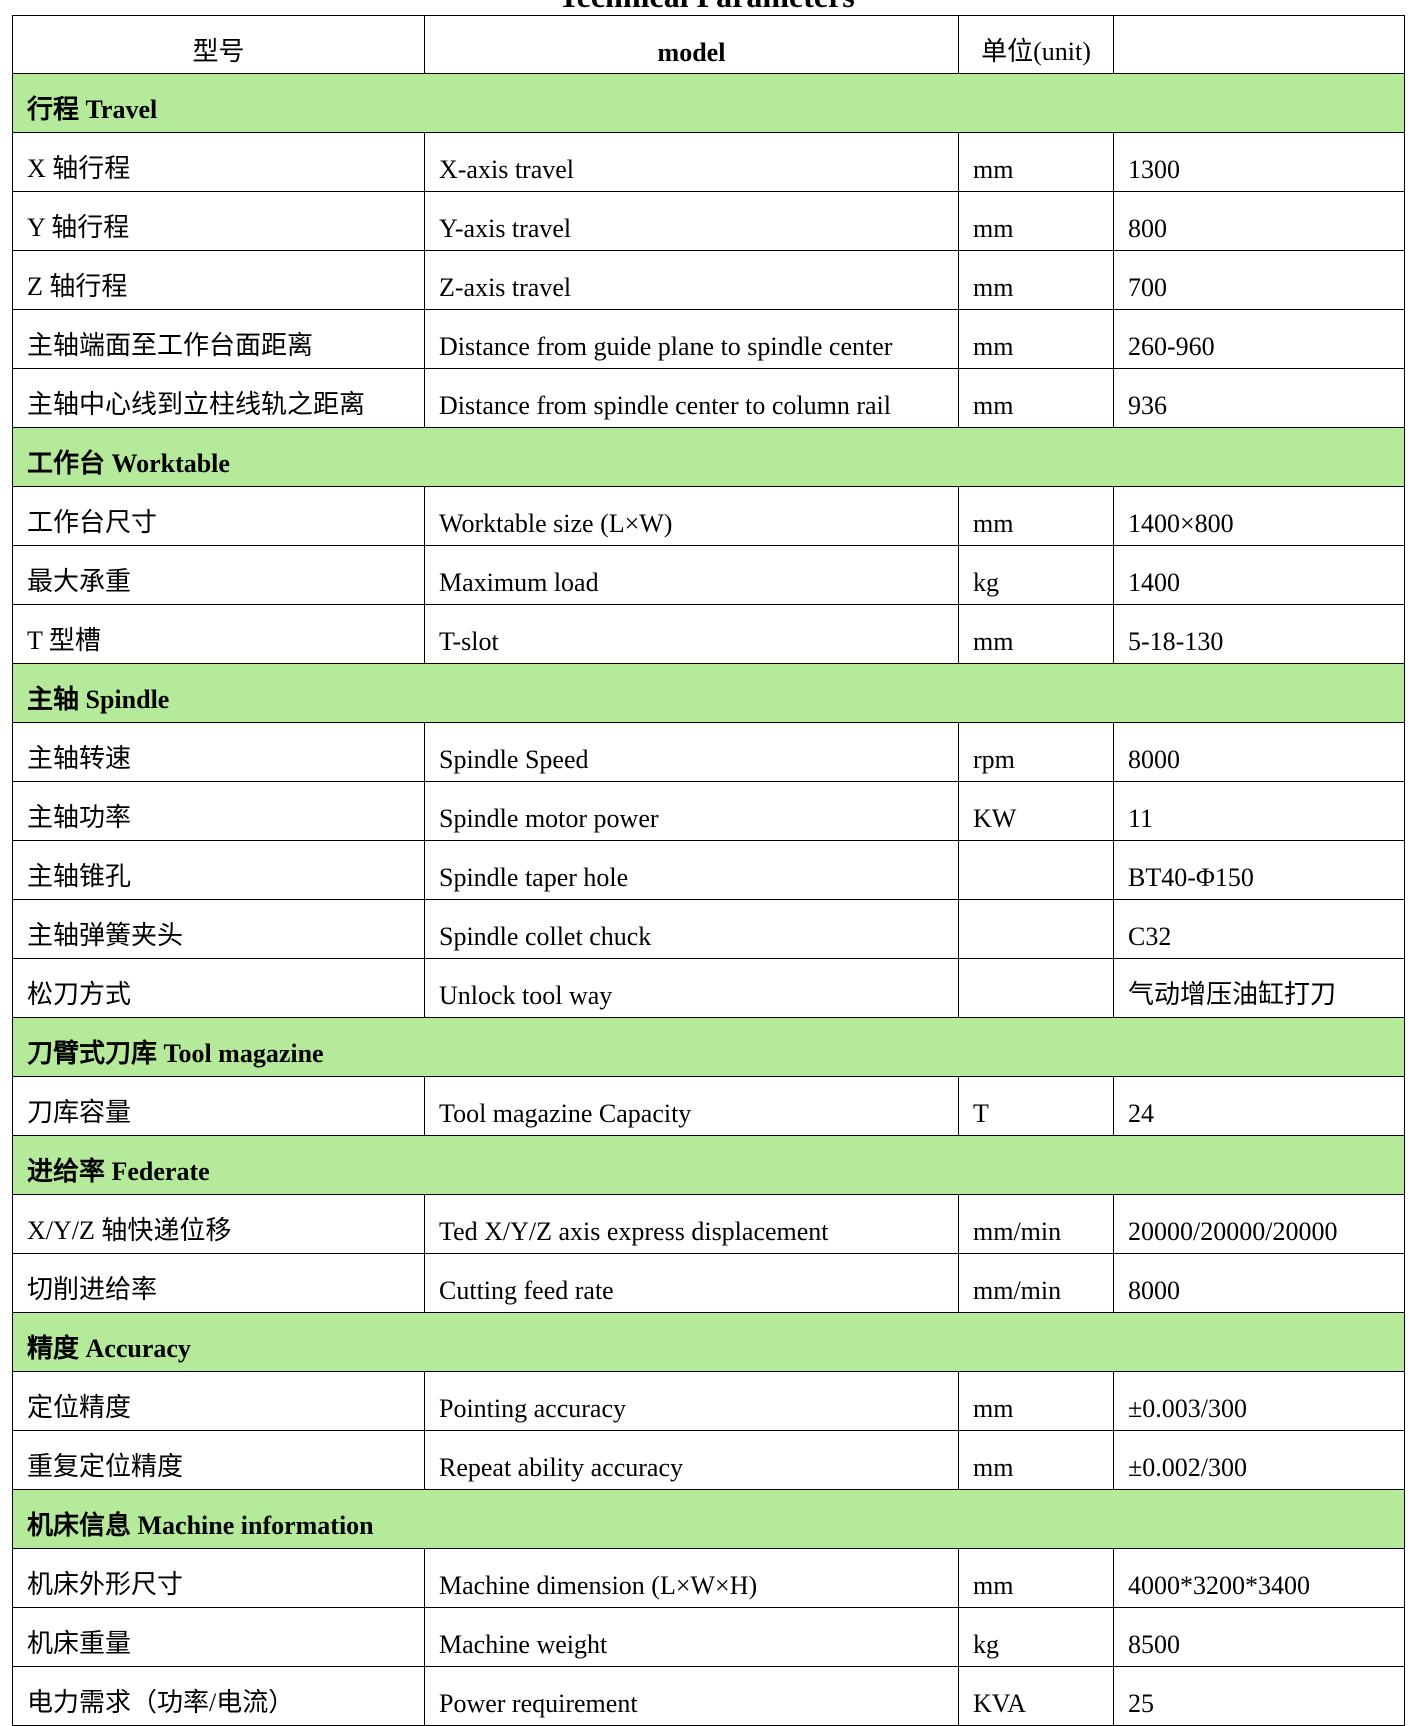  What do you see at coordinates (1259, 634) in the screenshot?
I see `param-value: 5-18-130` at bounding box center [1259, 634].